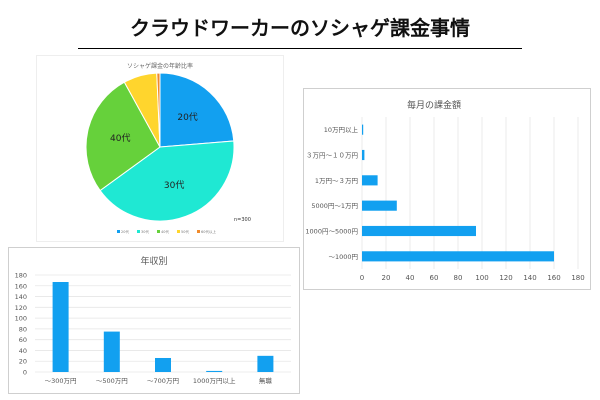  Describe the element at coordinates (343, 257) in the screenshot. I see `hbar-category-label-5: 〜1000円` at that location.